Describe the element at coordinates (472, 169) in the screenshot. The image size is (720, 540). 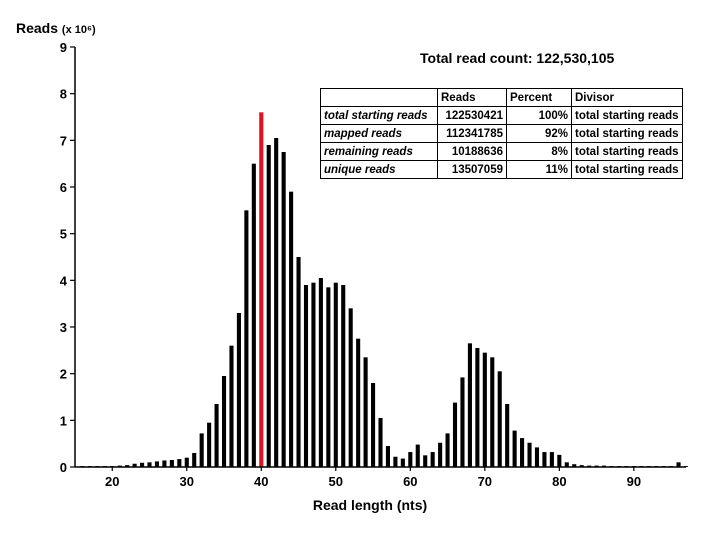
I see `stats-row-reads: 13507059` at that location.